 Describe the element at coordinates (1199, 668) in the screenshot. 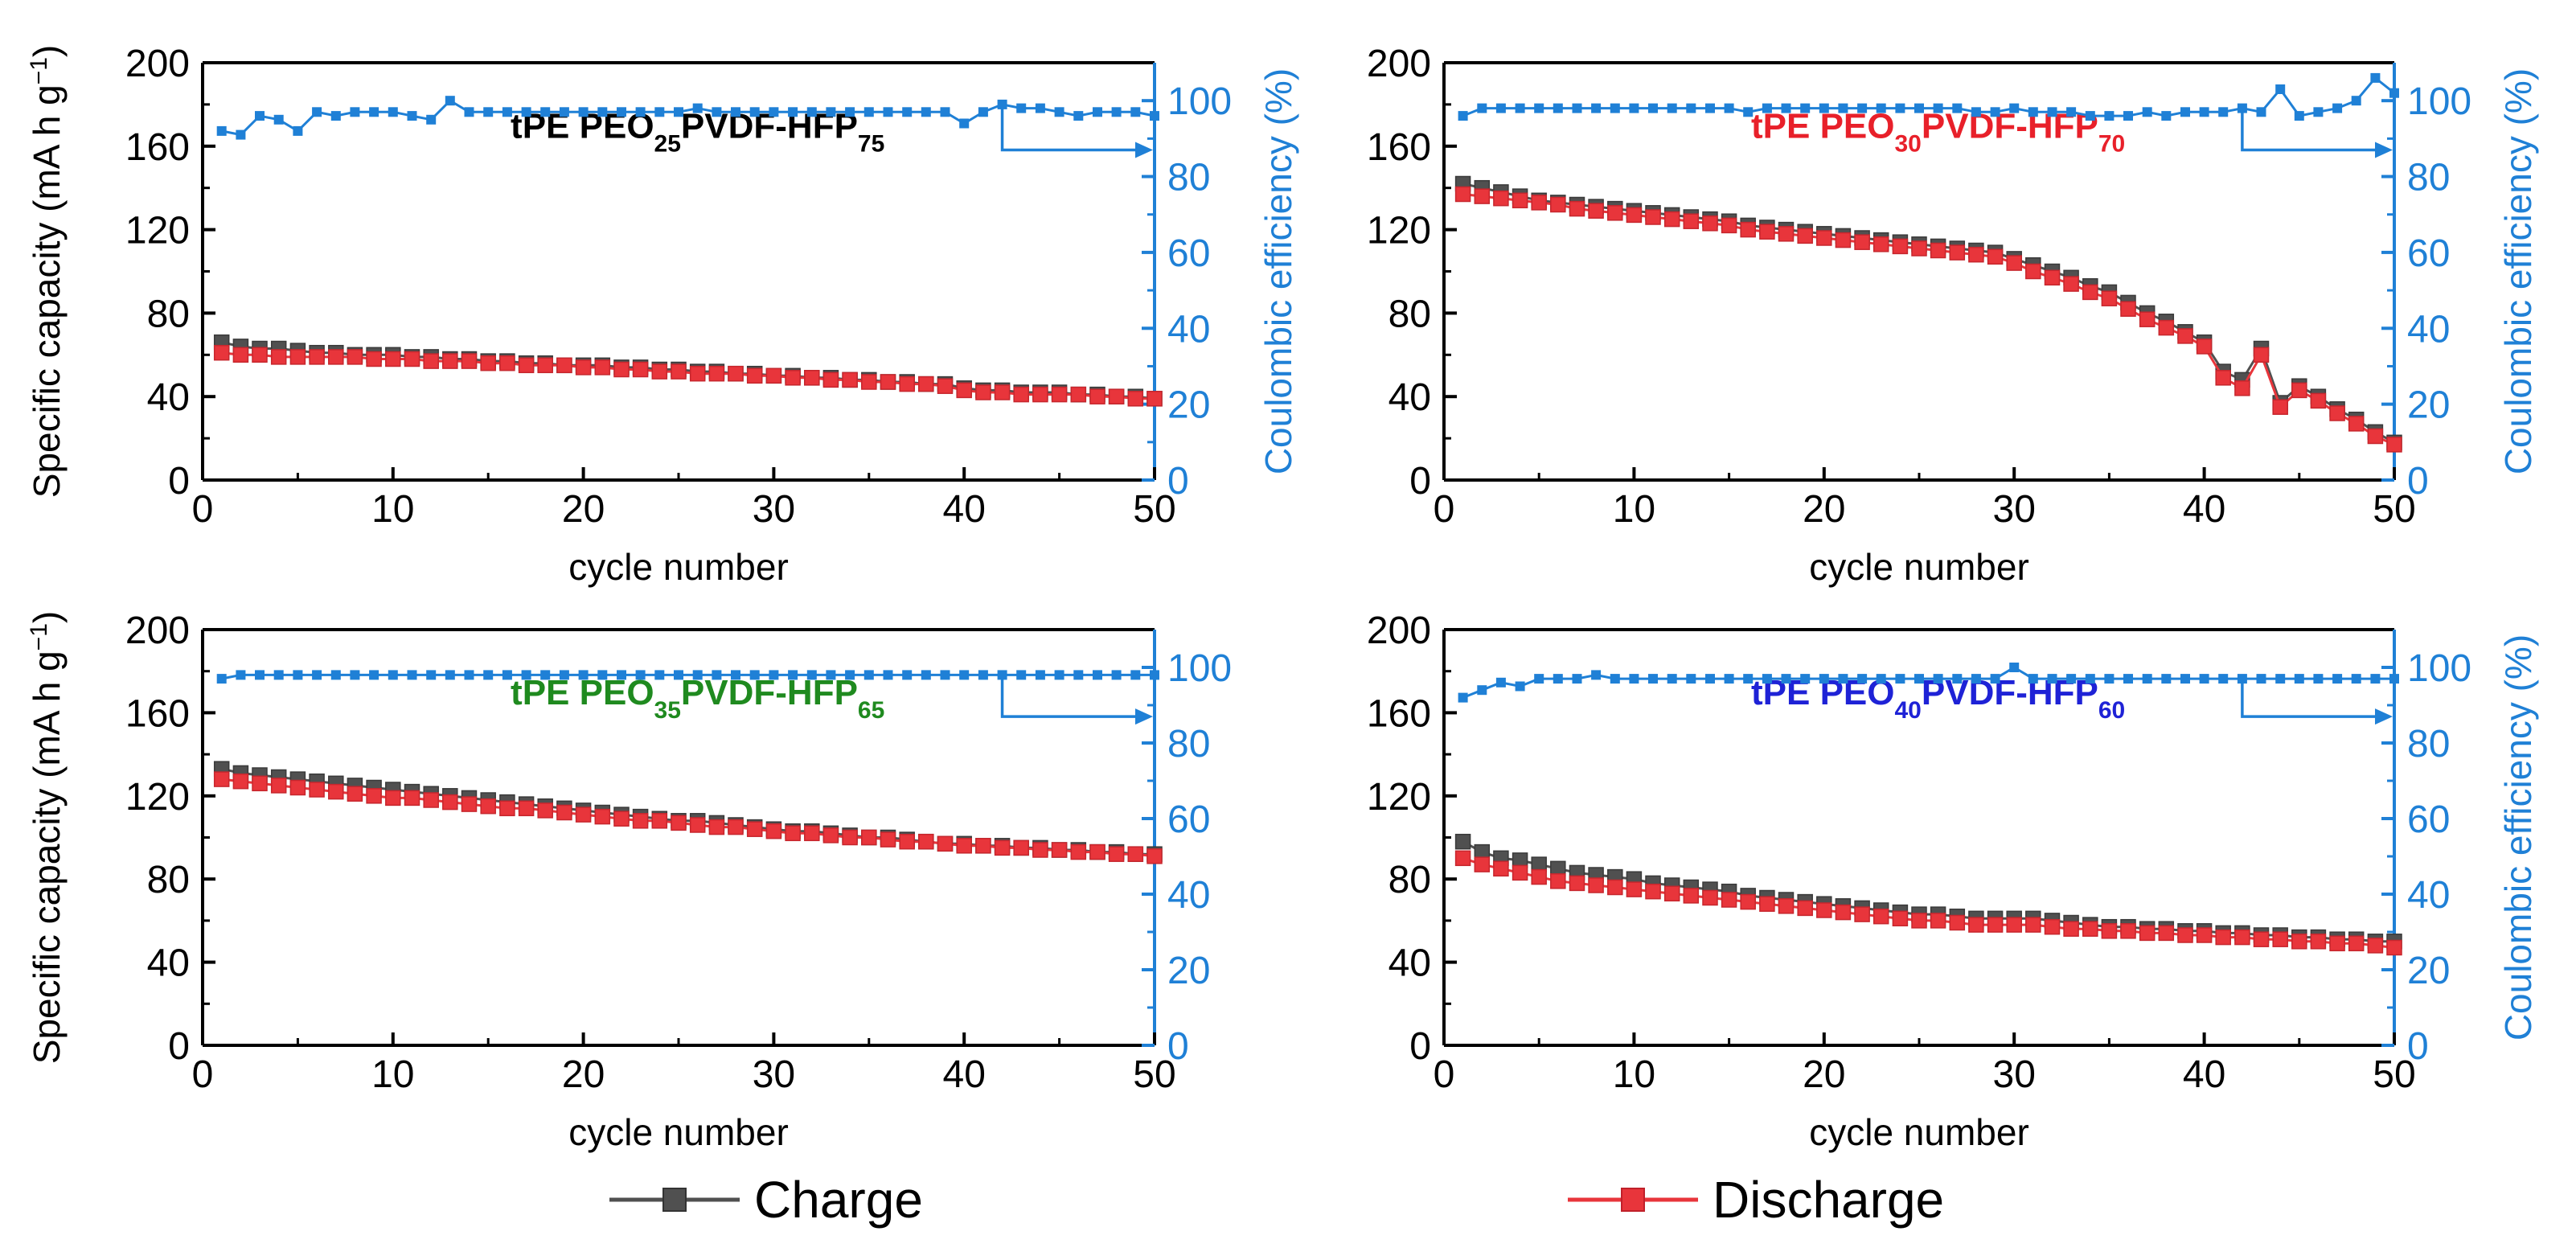

I see `y2-tick-label: 100` at that location.